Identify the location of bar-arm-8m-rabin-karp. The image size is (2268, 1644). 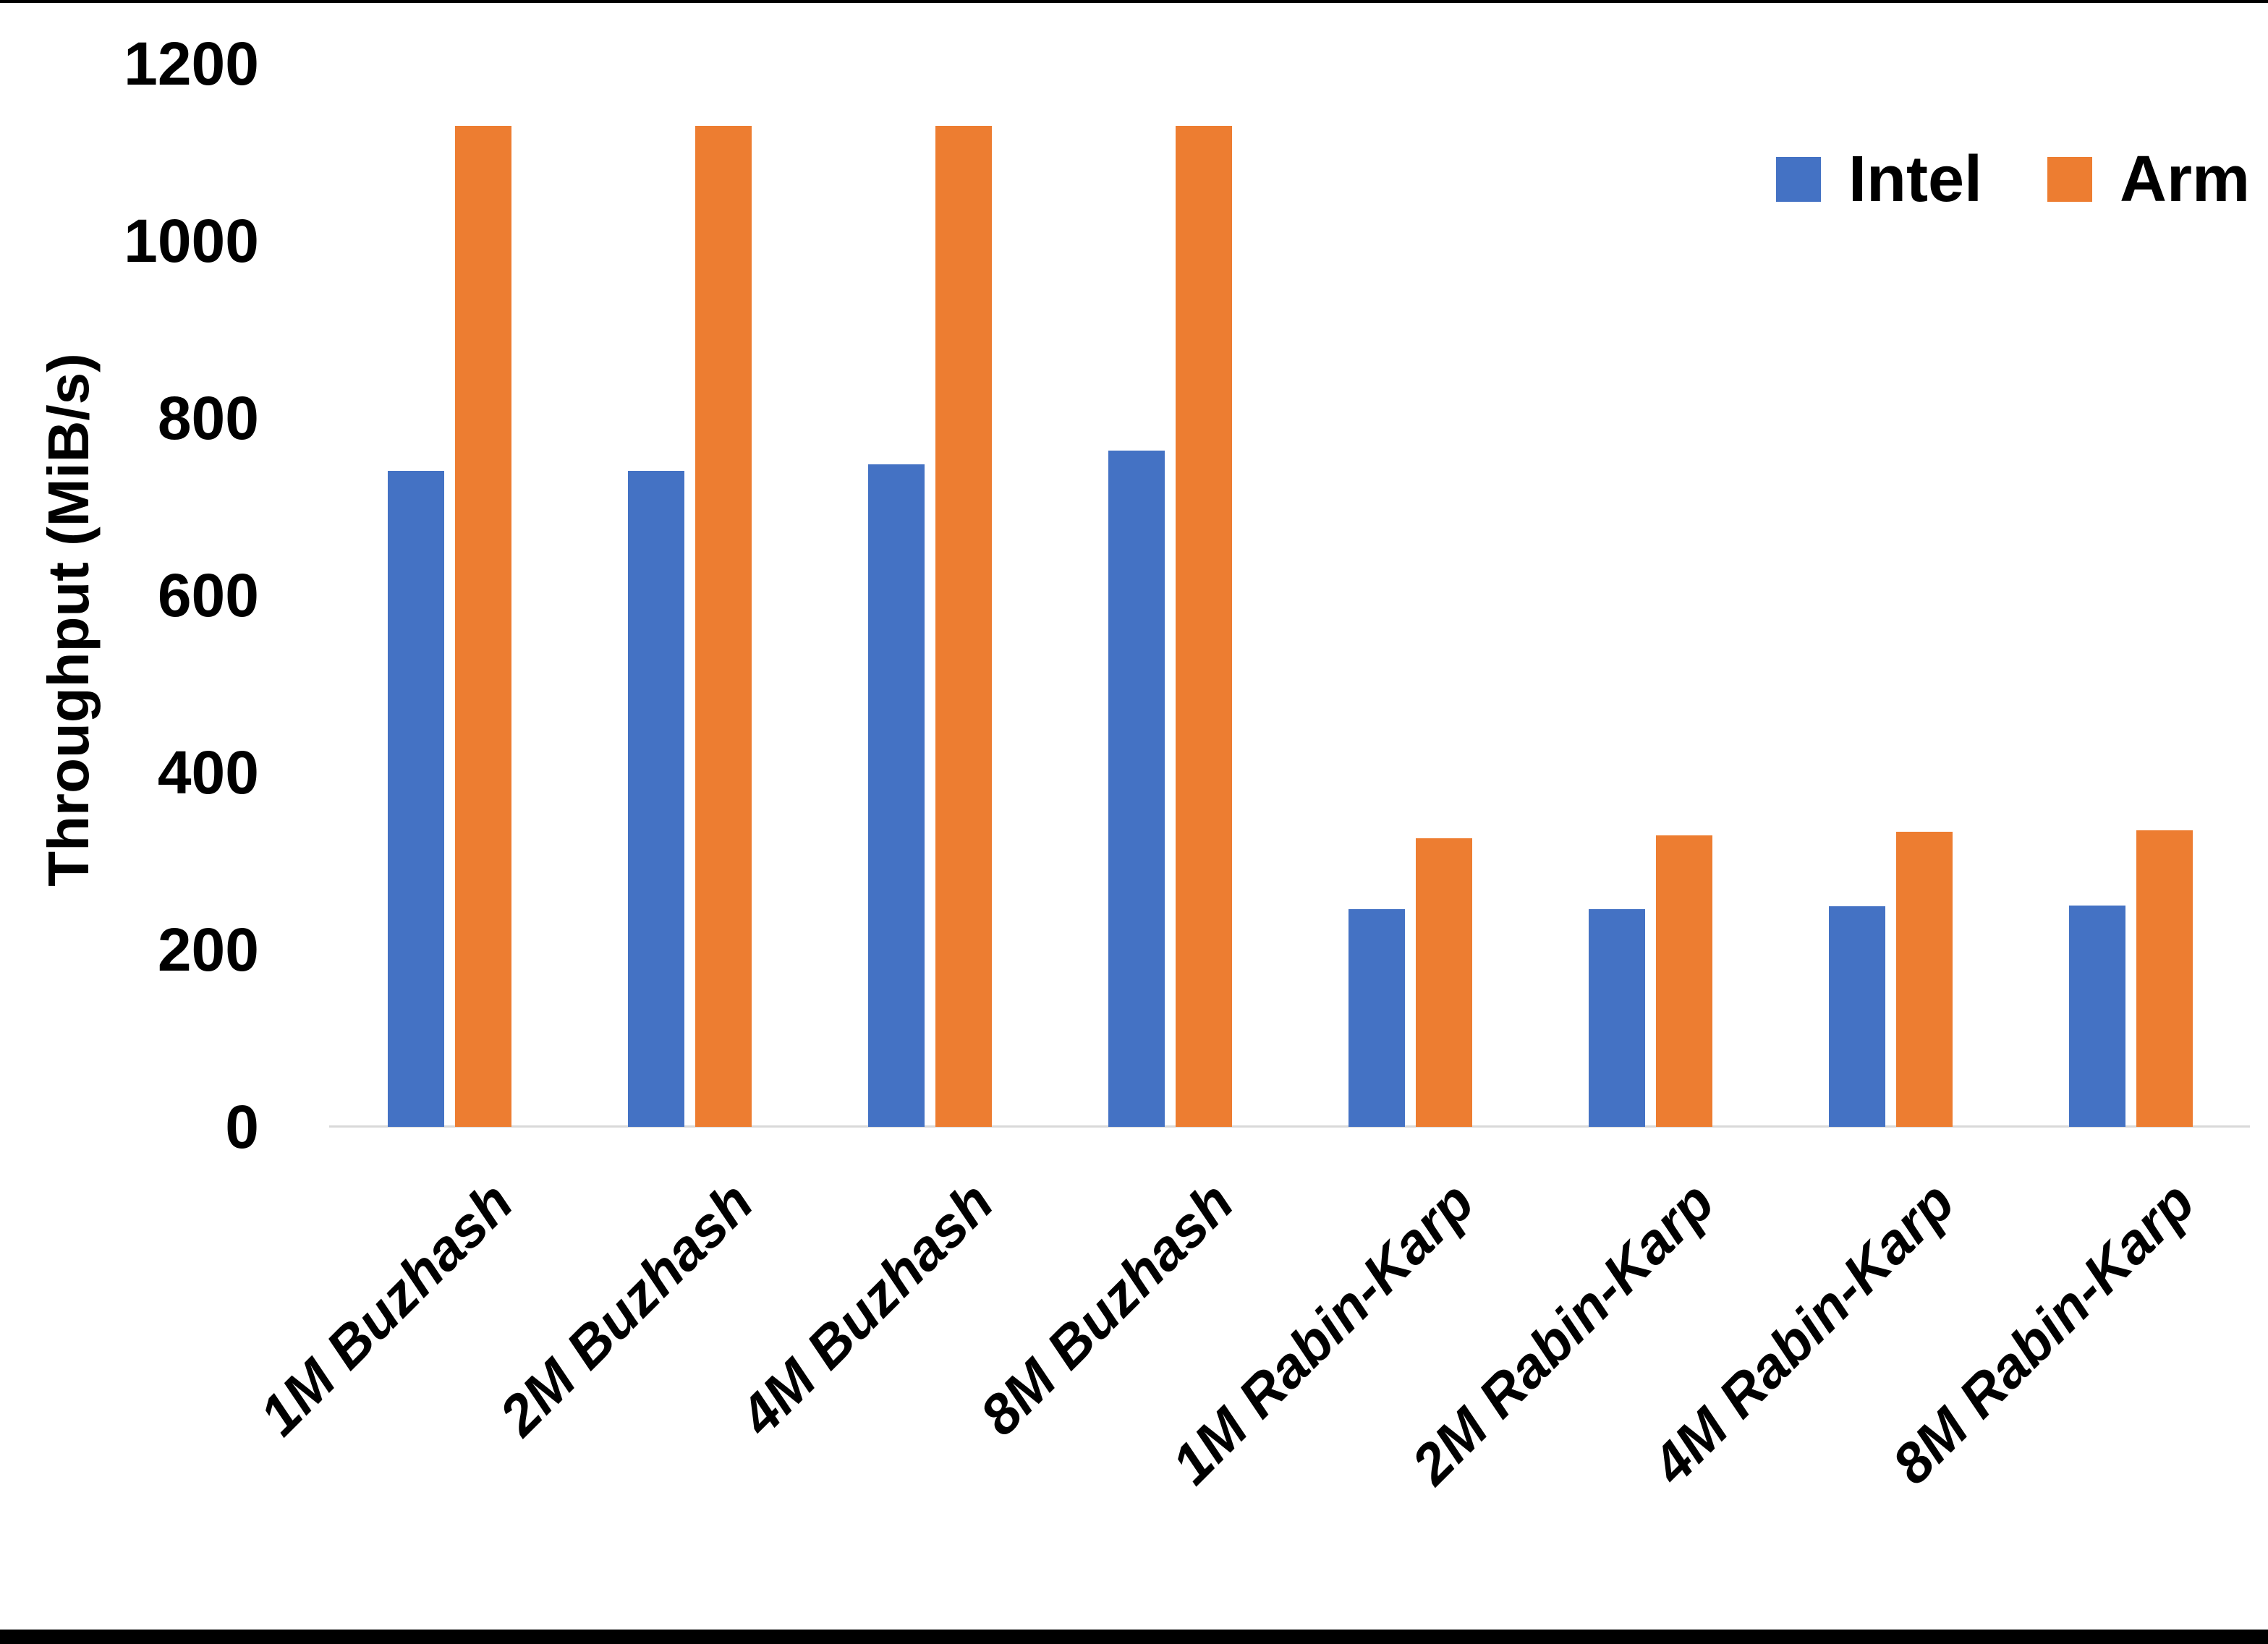
(2164, 978).